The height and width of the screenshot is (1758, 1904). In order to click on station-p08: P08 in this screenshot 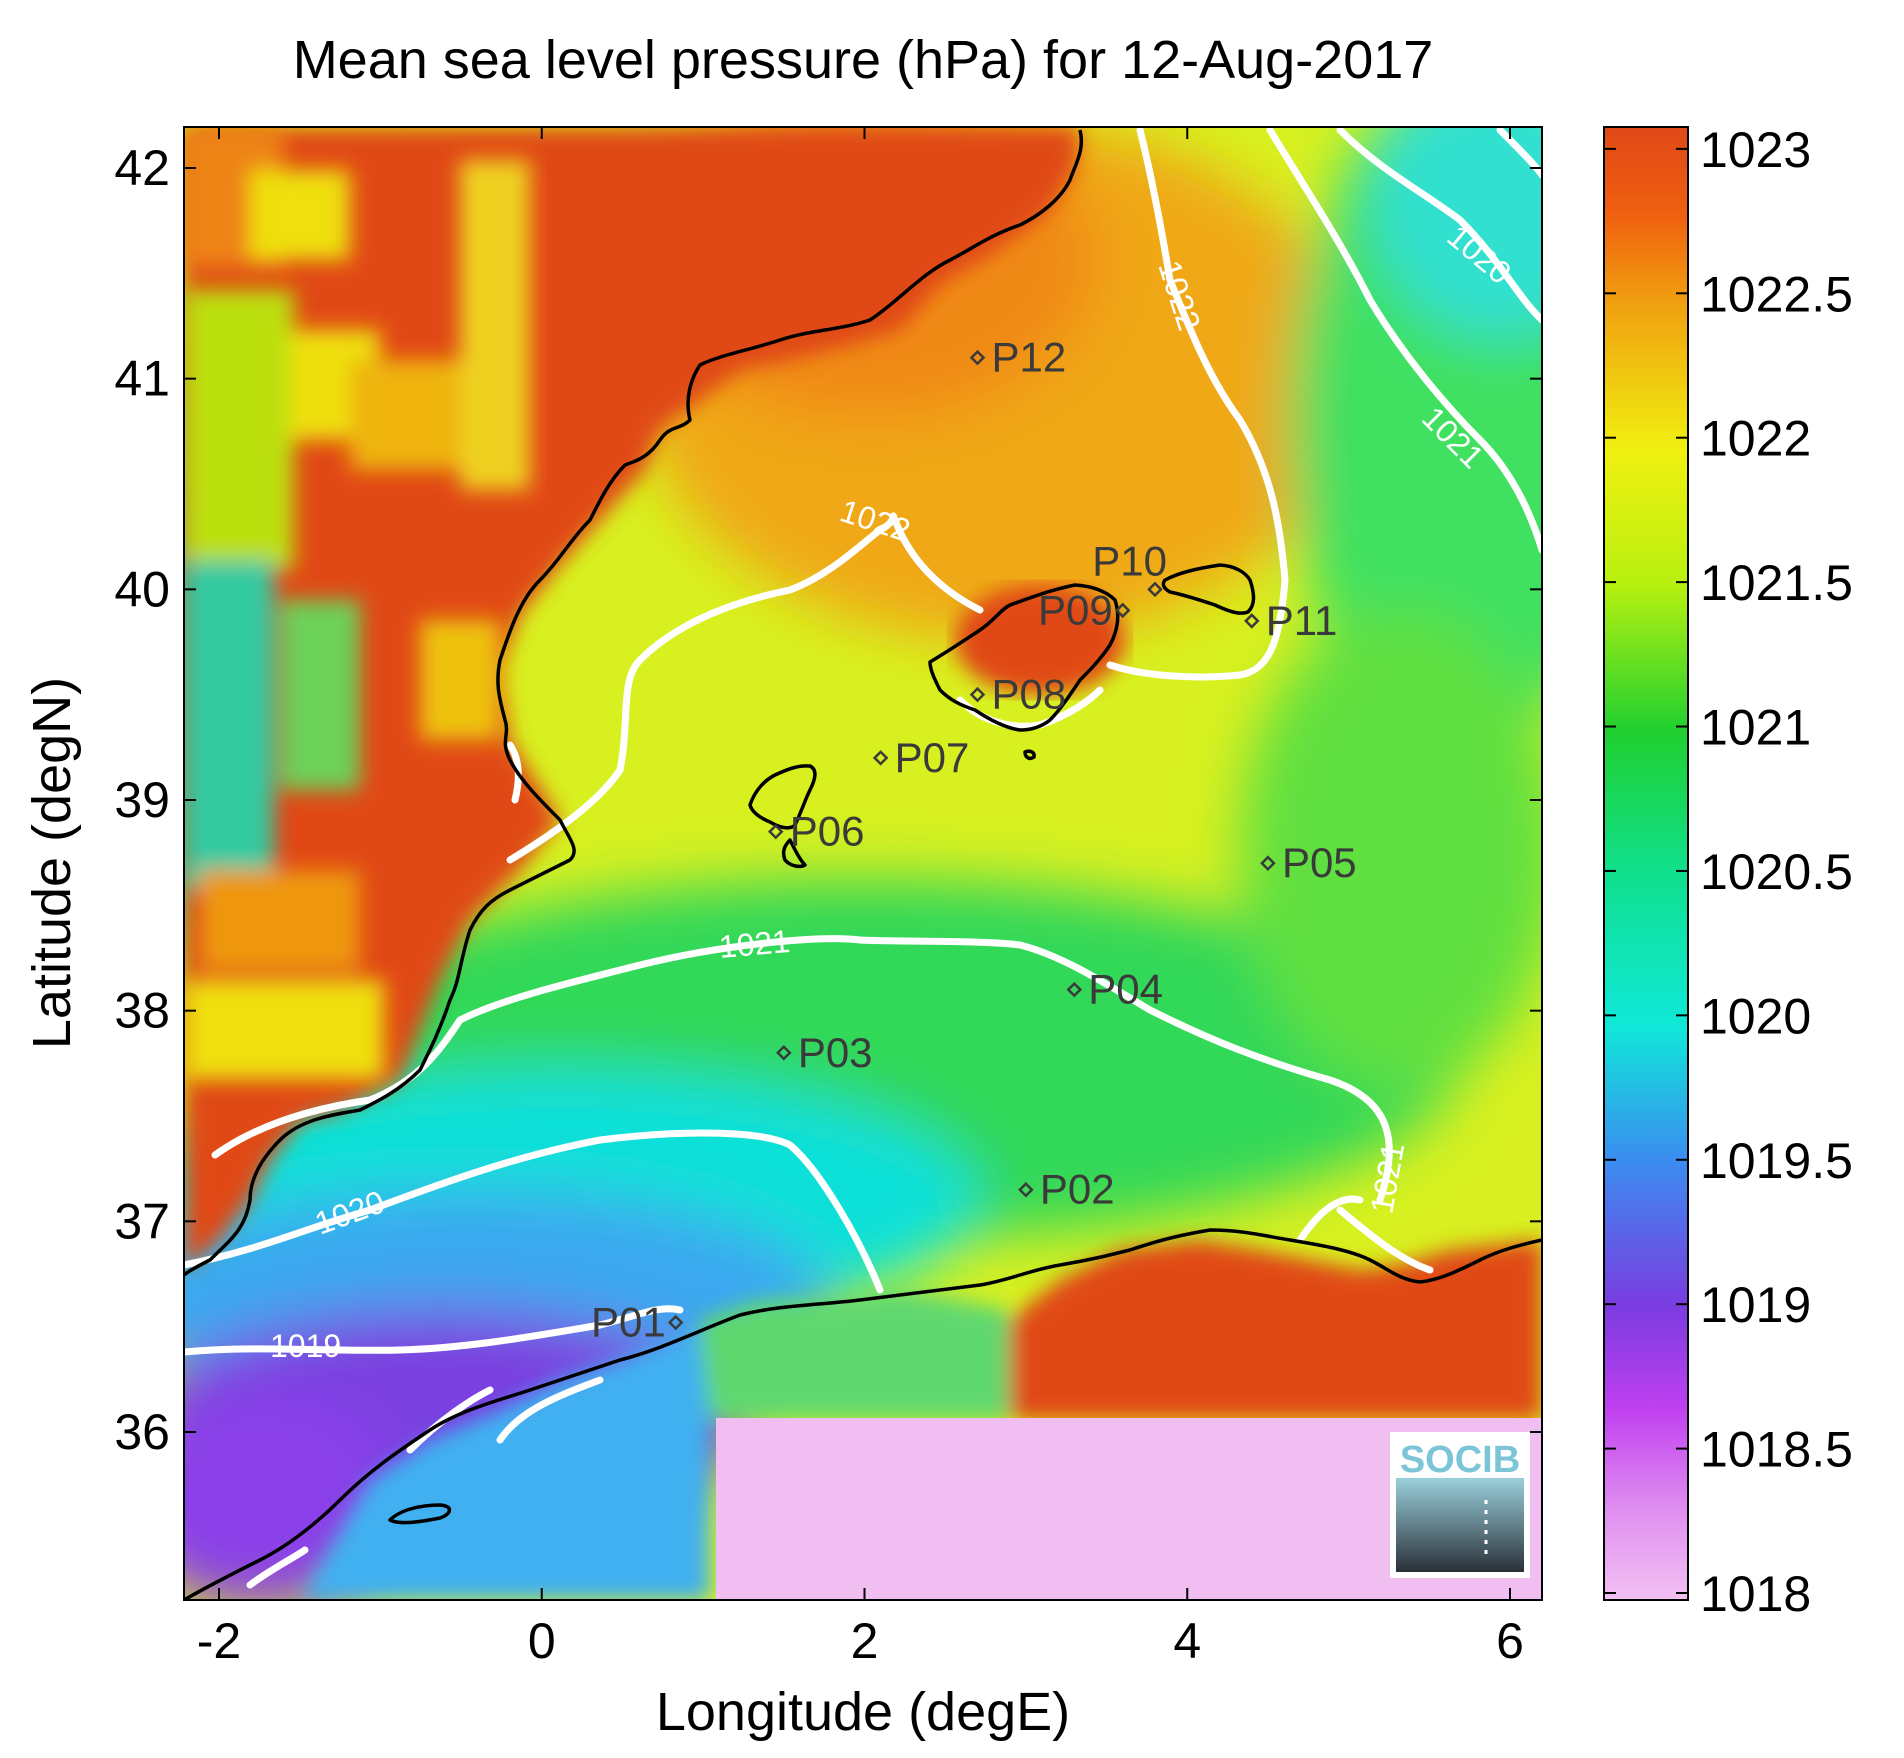, I will do `click(1017, 694)`.